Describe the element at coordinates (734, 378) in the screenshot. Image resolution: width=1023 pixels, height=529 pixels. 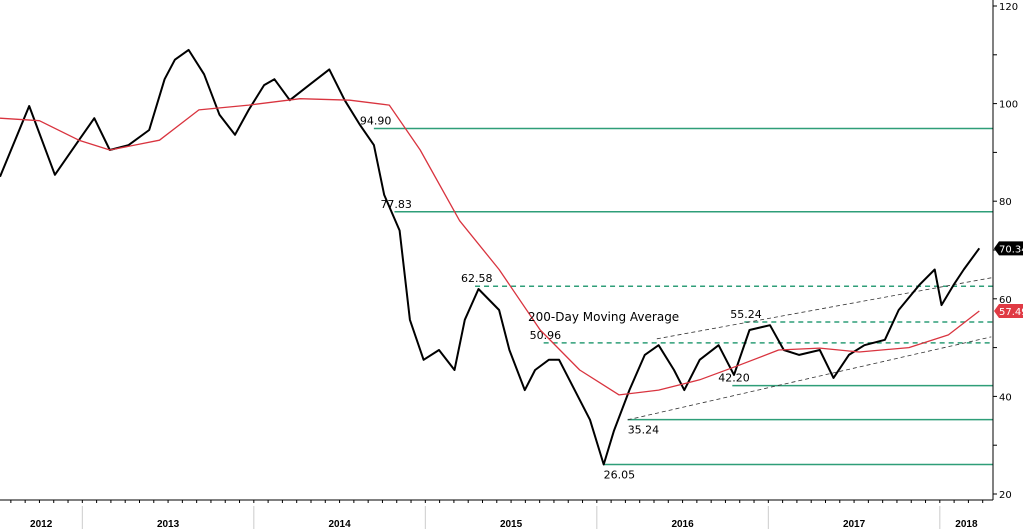
I see `level-label: 42.20` at that location.